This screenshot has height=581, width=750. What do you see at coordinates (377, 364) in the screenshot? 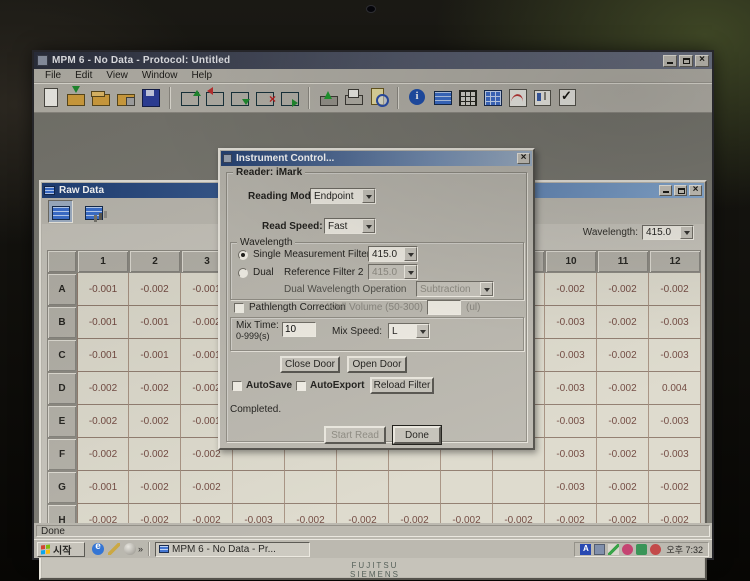
I see `open-door-button: Open Door` at bounding box center [377, 364].